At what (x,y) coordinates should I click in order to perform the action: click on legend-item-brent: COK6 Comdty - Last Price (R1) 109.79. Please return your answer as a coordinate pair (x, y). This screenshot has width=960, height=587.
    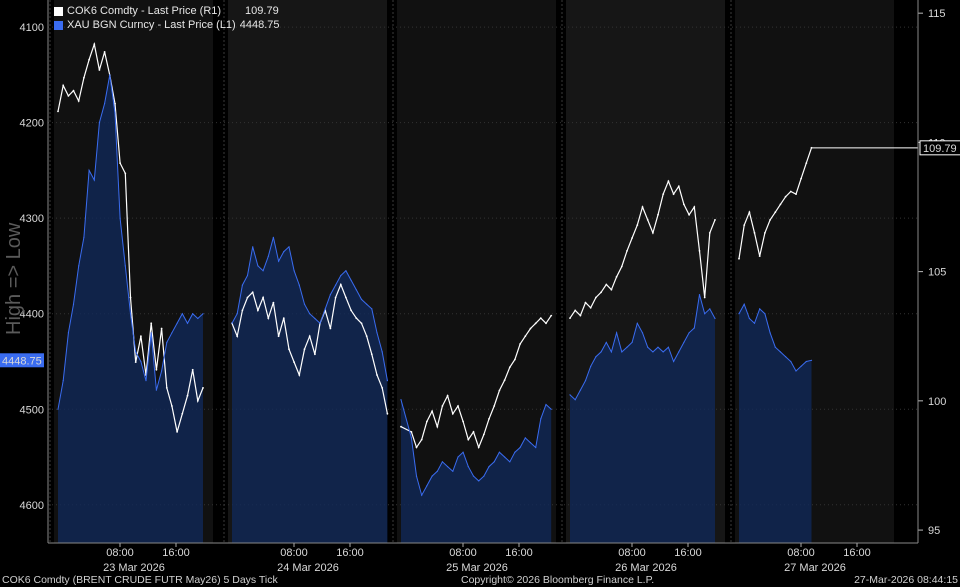
    Looking at the image, I should click on (166, 11).